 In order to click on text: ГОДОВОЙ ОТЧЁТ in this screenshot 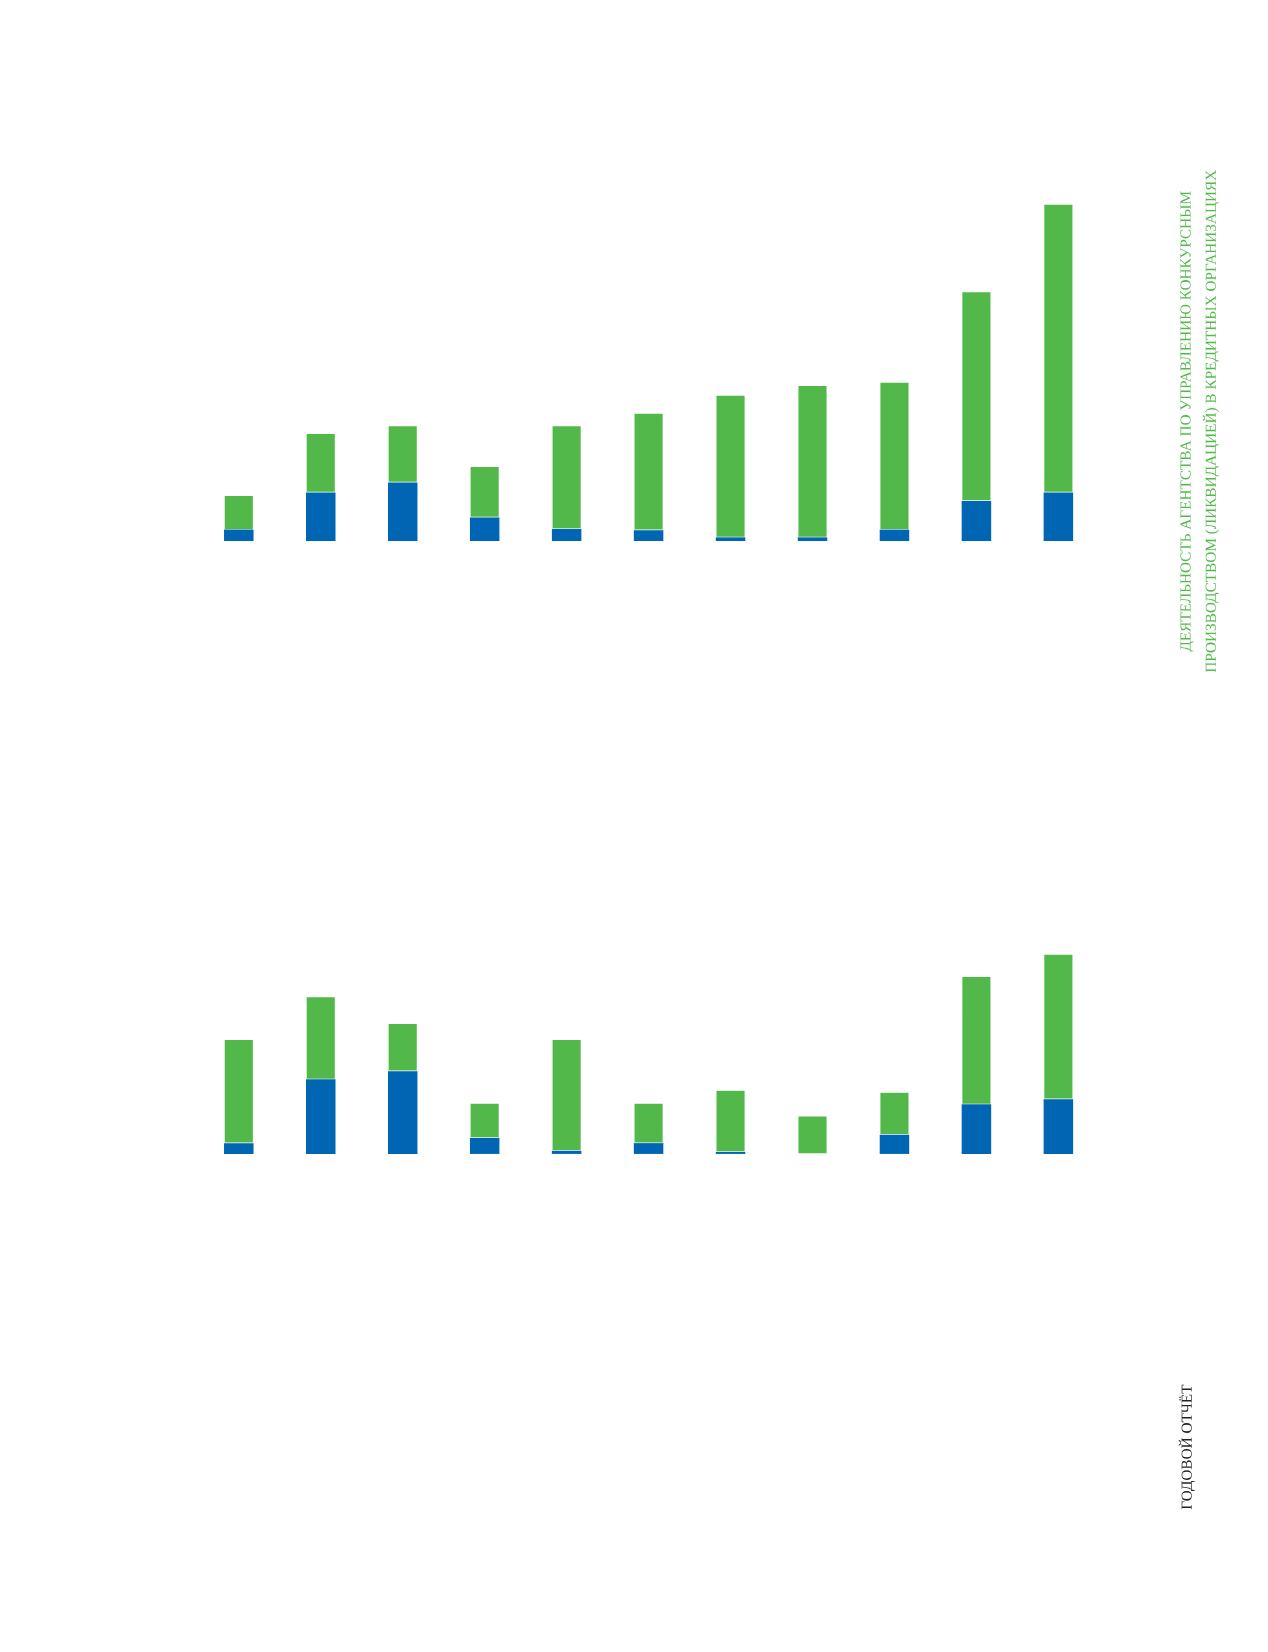, I will do `click(1186, 1447)`.